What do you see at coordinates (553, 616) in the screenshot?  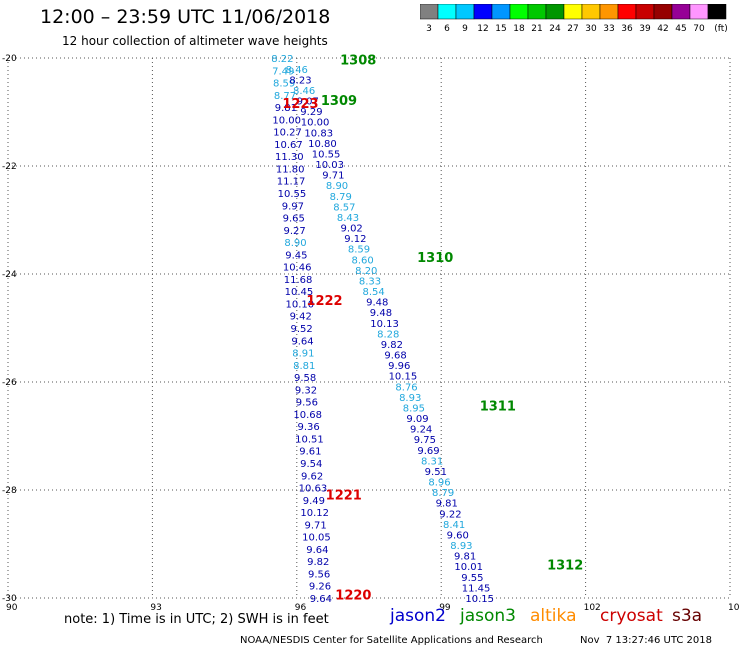 I see `legend-altika: altika` at bounding box center [553, 616].